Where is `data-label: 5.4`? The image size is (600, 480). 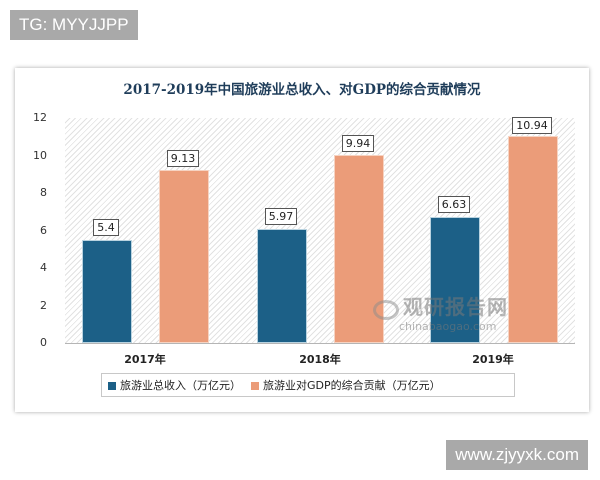
data-label: 5.4 is located at coordinates (106, 226).